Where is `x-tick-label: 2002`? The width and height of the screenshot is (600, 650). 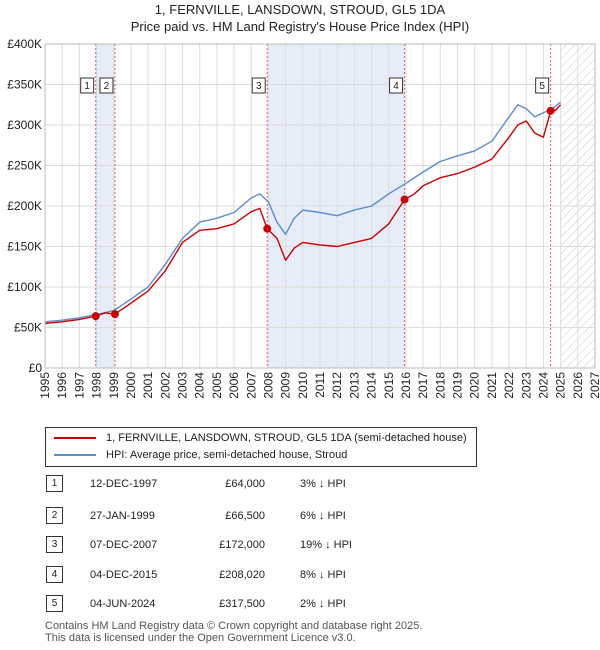
x-tick-label: 2002 is located at coordinates (165, 385).